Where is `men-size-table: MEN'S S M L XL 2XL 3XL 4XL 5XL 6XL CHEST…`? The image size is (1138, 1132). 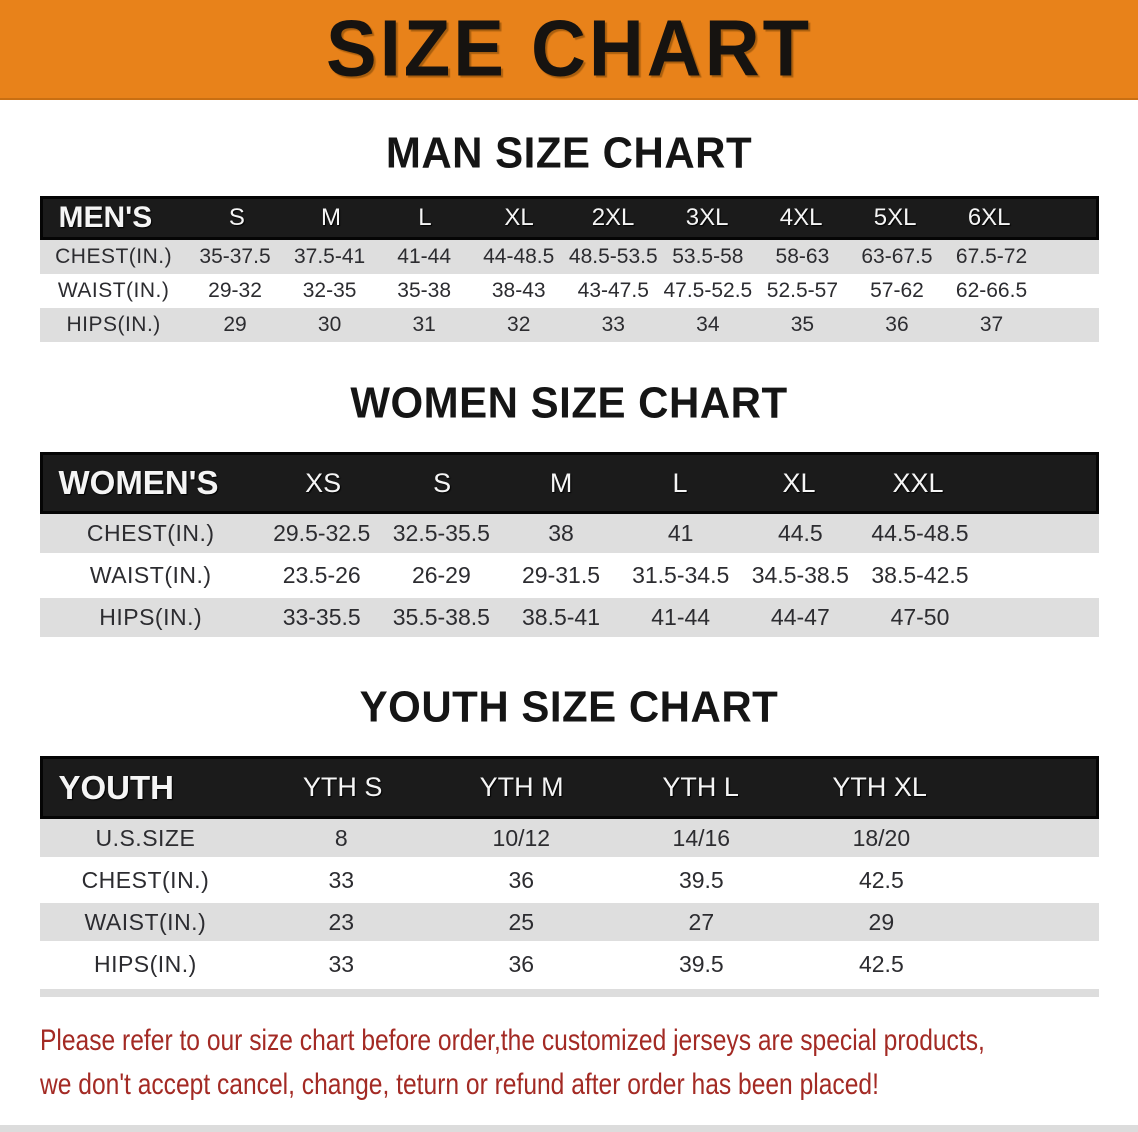 men-size-table: MEN'S S M L XL 2XL 3XL 4XL 5XL 6XL CHEST… is located at coordinates (569, 269).